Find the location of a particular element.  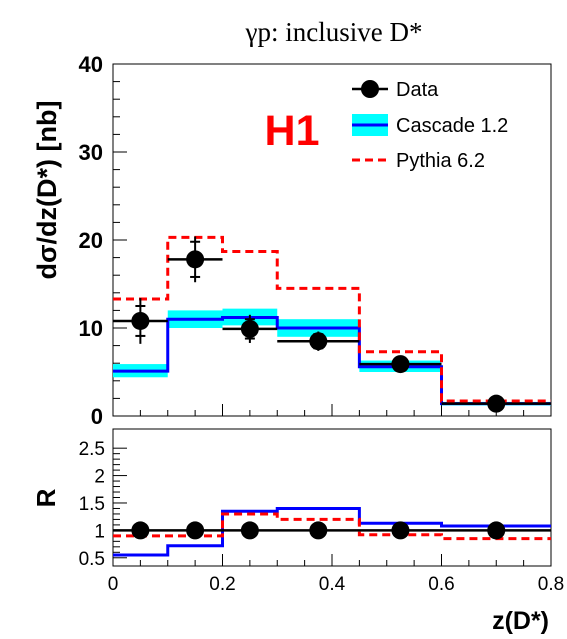

main-y-tick-label: 20 is located at coordinates (91, 240).